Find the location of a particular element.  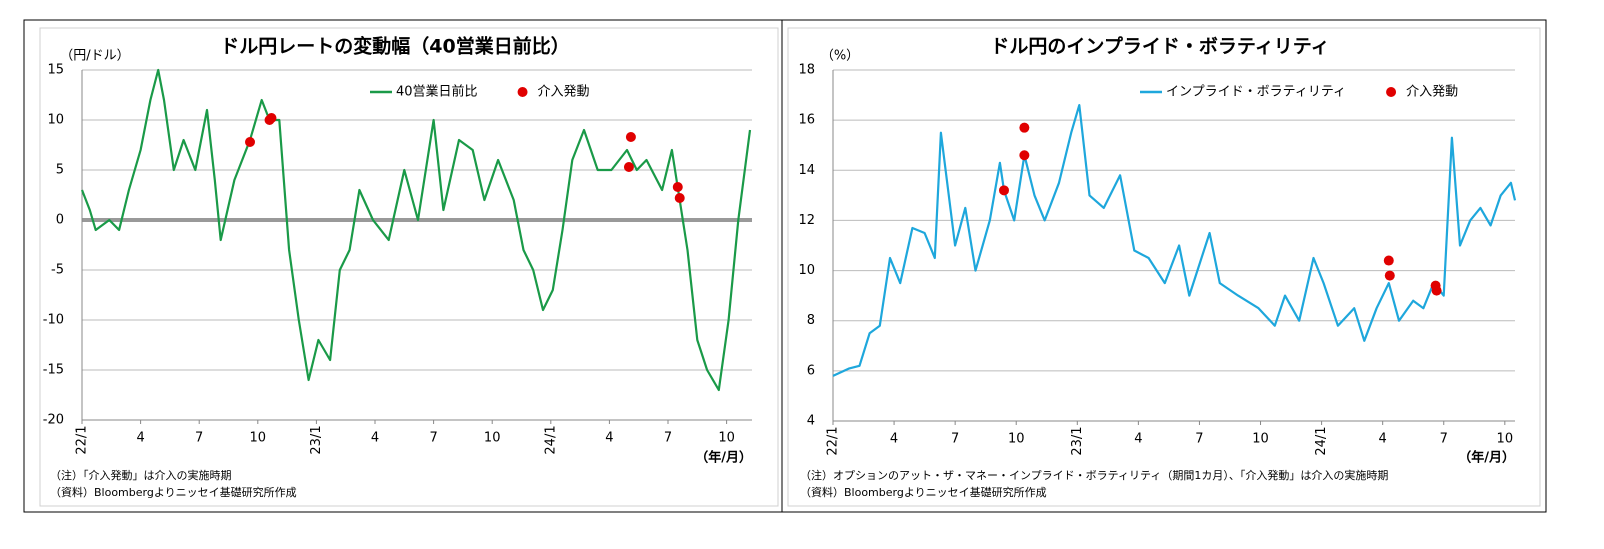

legend-label: インプライド・ボラティリティ is located at coordinates (1256, 92).